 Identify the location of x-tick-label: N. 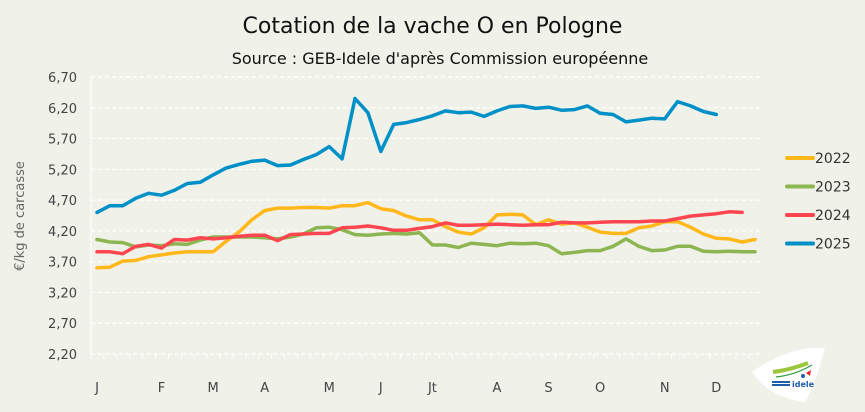
(665, 388).